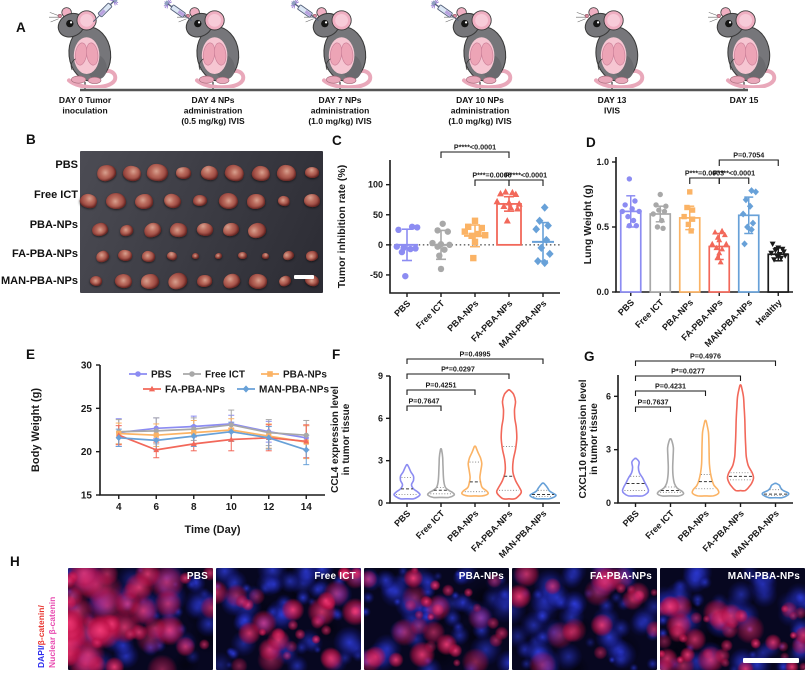  Describe the element at coordinates (305, 375) in the screenshot. I see `legend-label: PBA-NPs` at that location.